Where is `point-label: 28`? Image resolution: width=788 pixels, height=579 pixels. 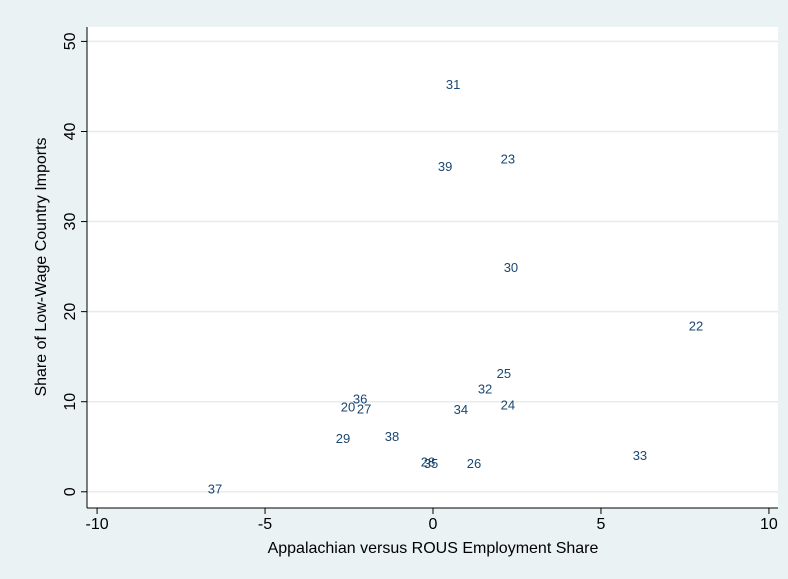
point-label: 28 is located at coordinates (428, 461).